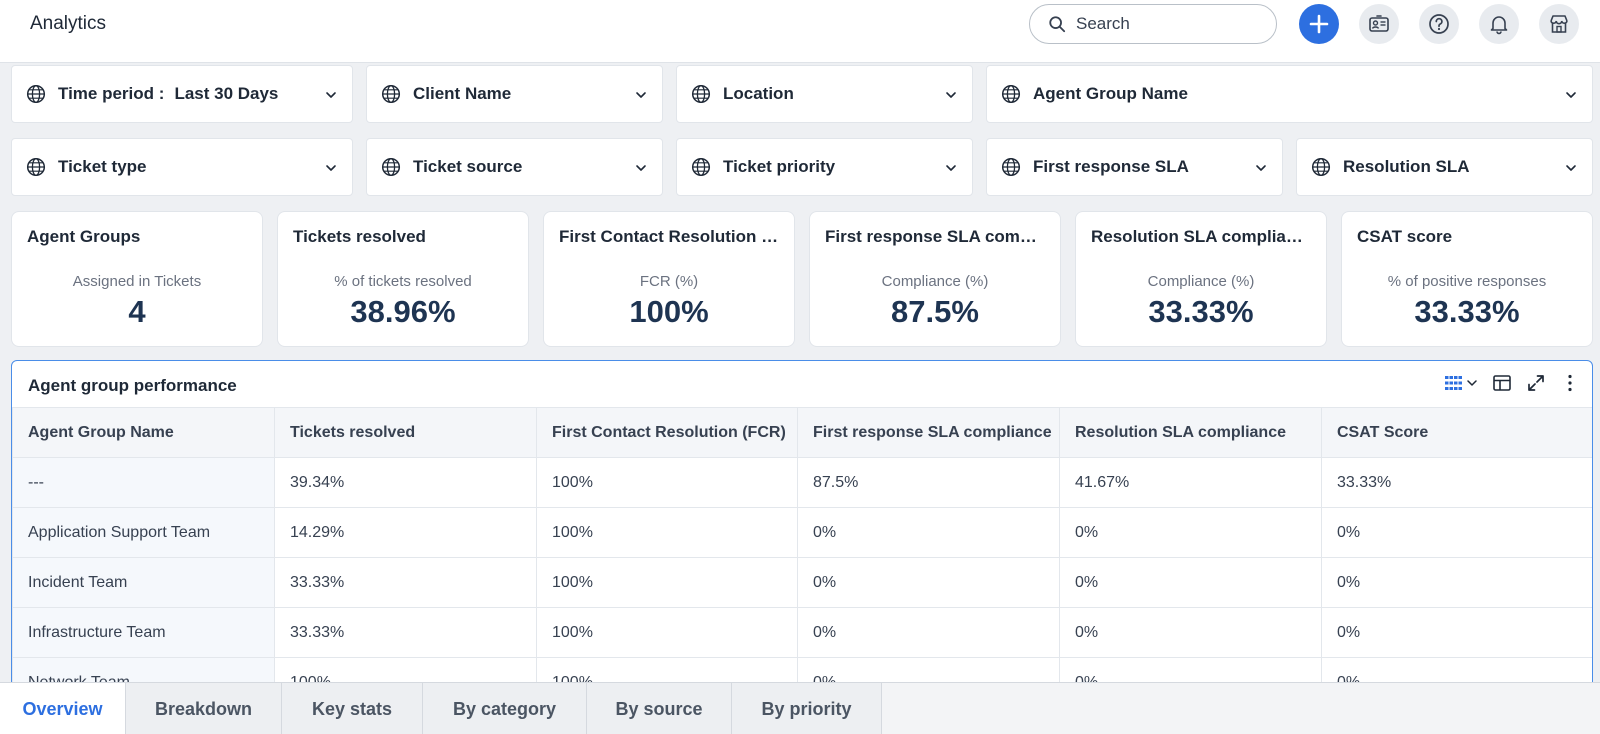 The height and width of the screenshot is (734, 1600). What do you see at coordinates (1461, 383) in the screenshot?
I see `view-selector` at bounding box center [1461, 383].